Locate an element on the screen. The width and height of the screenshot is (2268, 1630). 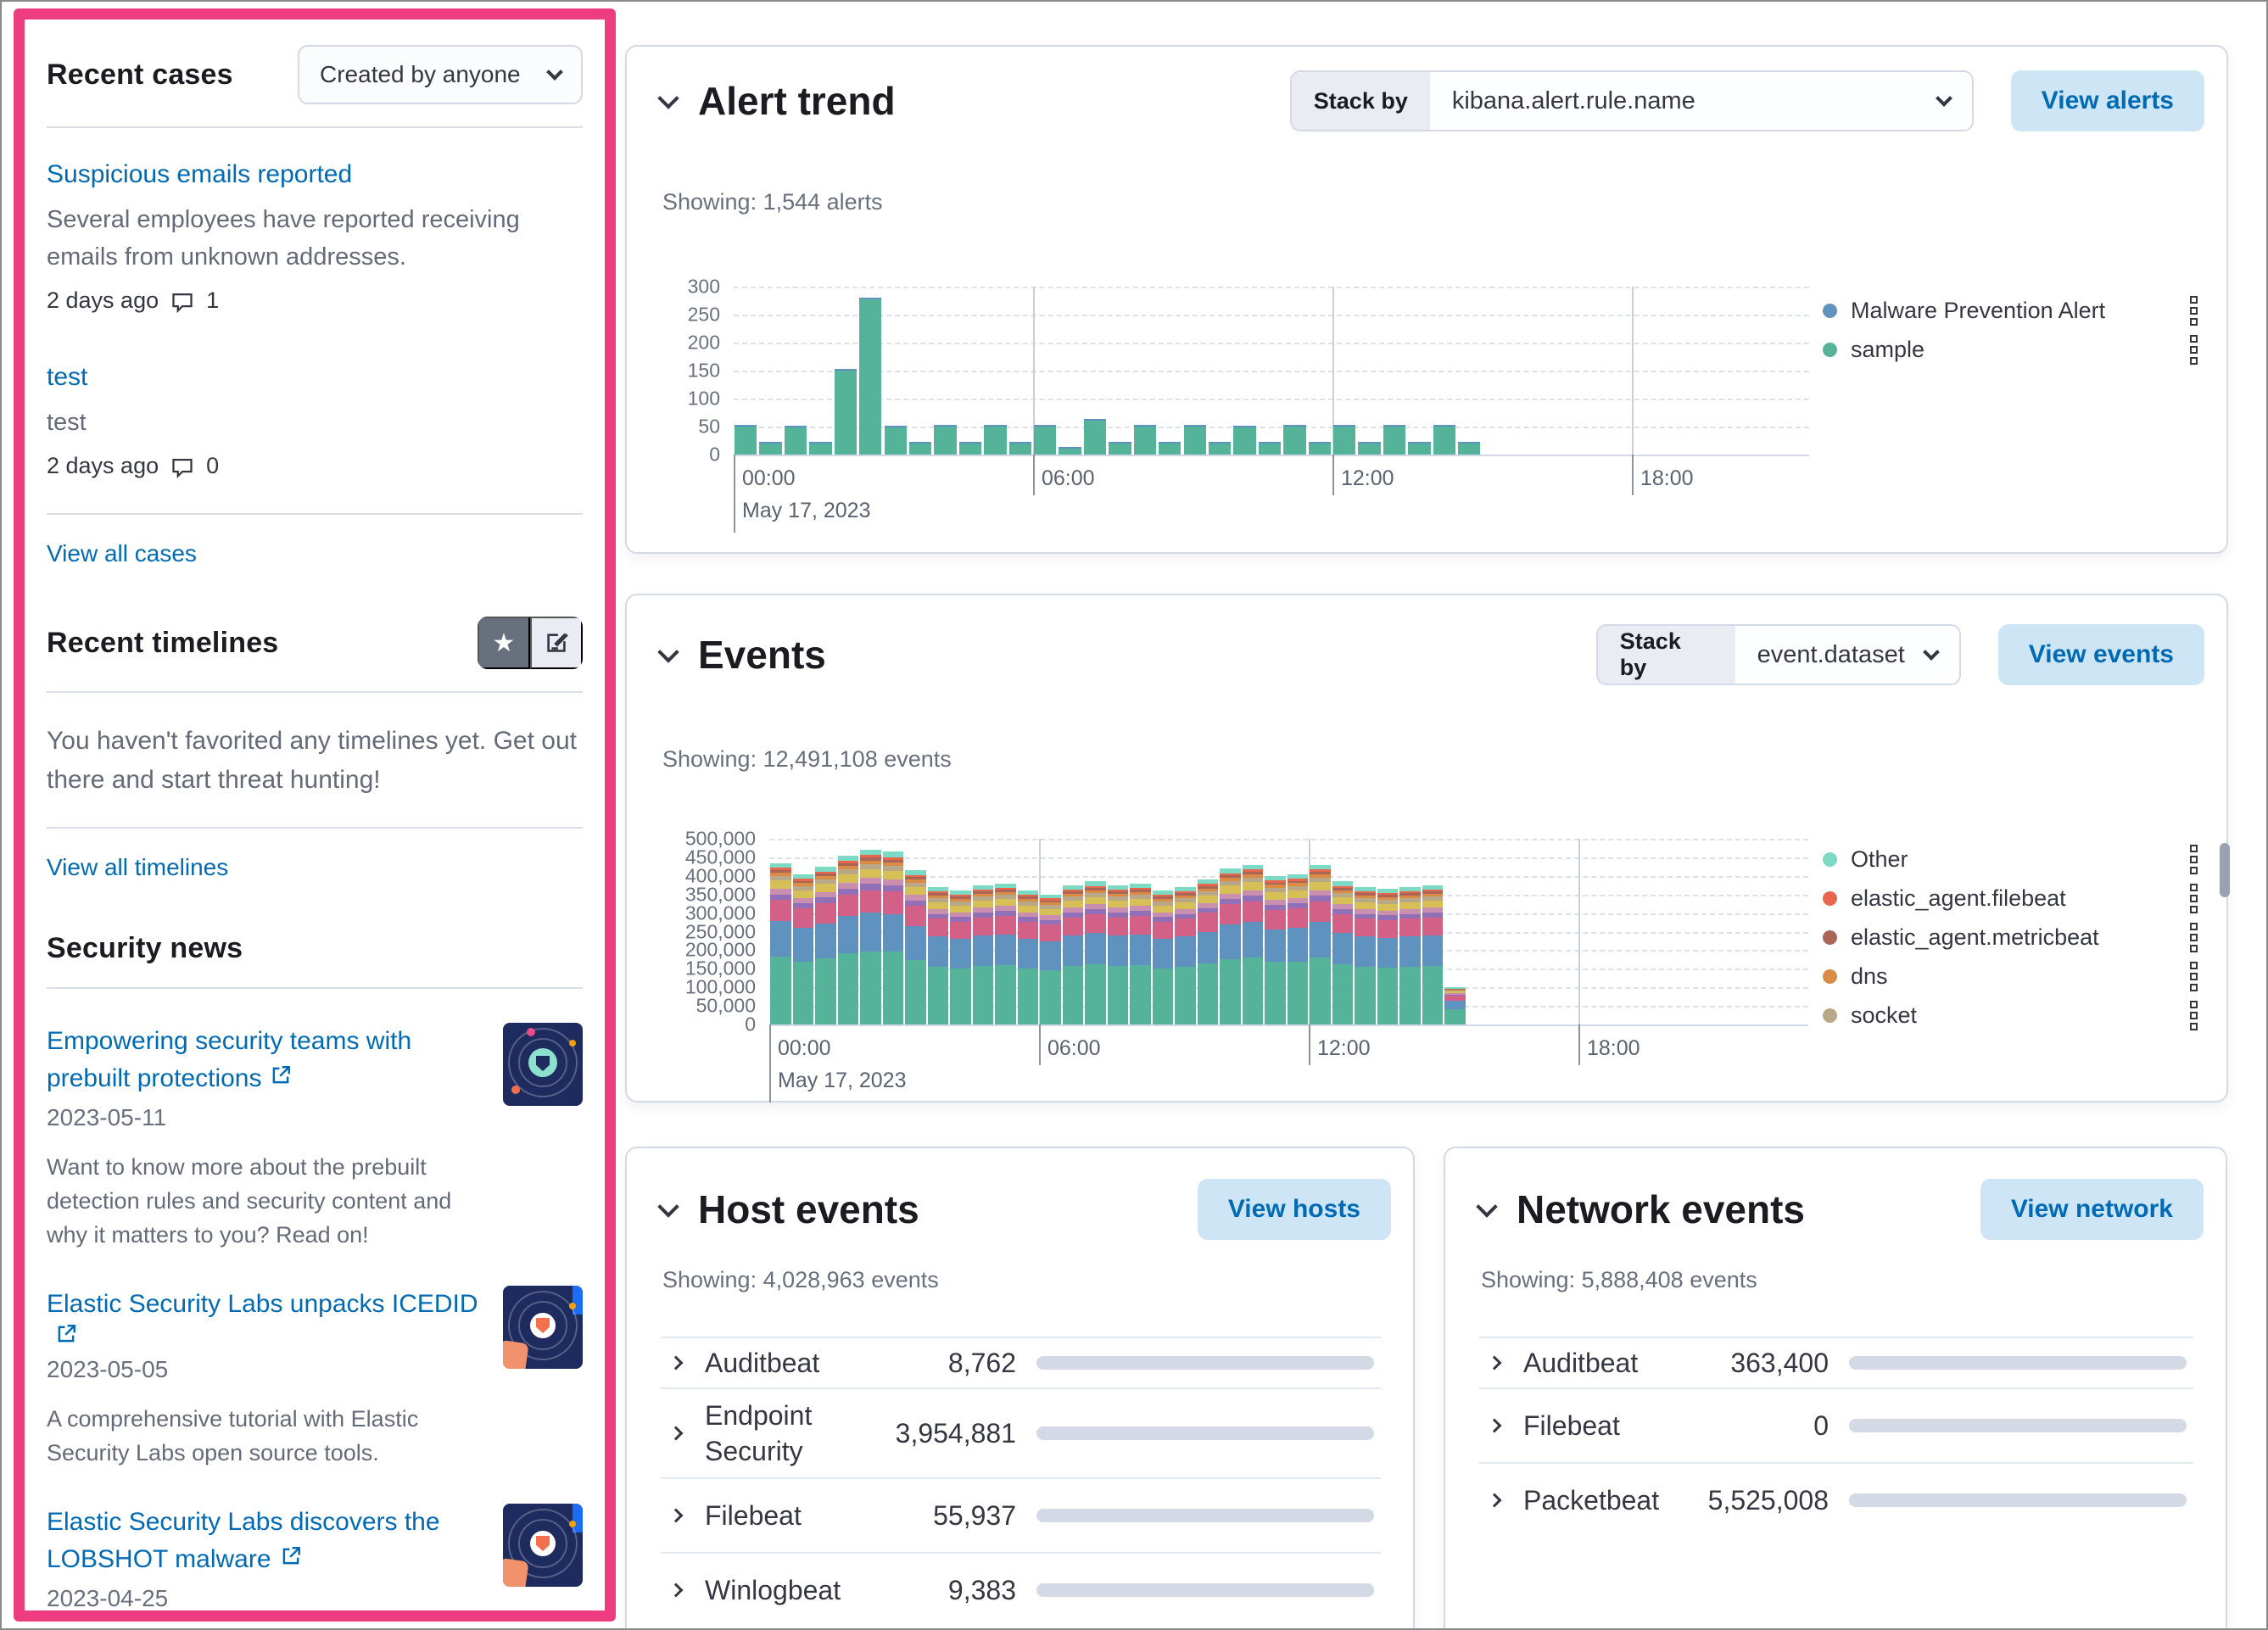
case-comment-count: 0 is located at coordinates (213, 466).